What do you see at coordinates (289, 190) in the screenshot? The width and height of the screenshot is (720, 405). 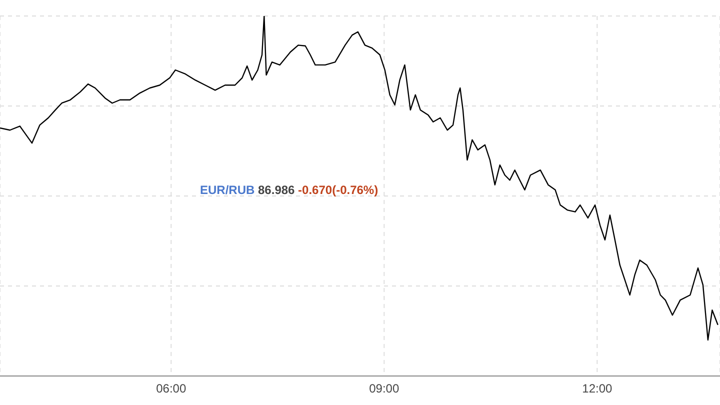 I see `annotation: EUR/RUB 86.986 -0.670(-0.76%)` at bounding box center [289, 190].